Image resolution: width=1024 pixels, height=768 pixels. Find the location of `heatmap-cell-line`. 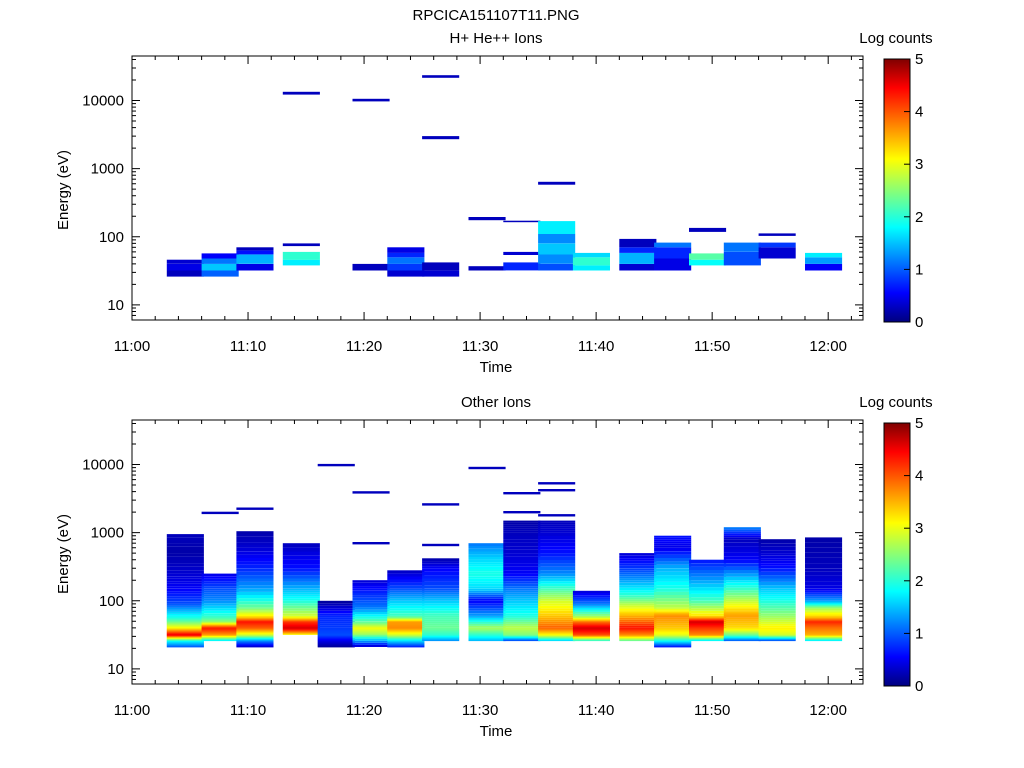

heatmap-cell-line is located at coordinates (522, 512).